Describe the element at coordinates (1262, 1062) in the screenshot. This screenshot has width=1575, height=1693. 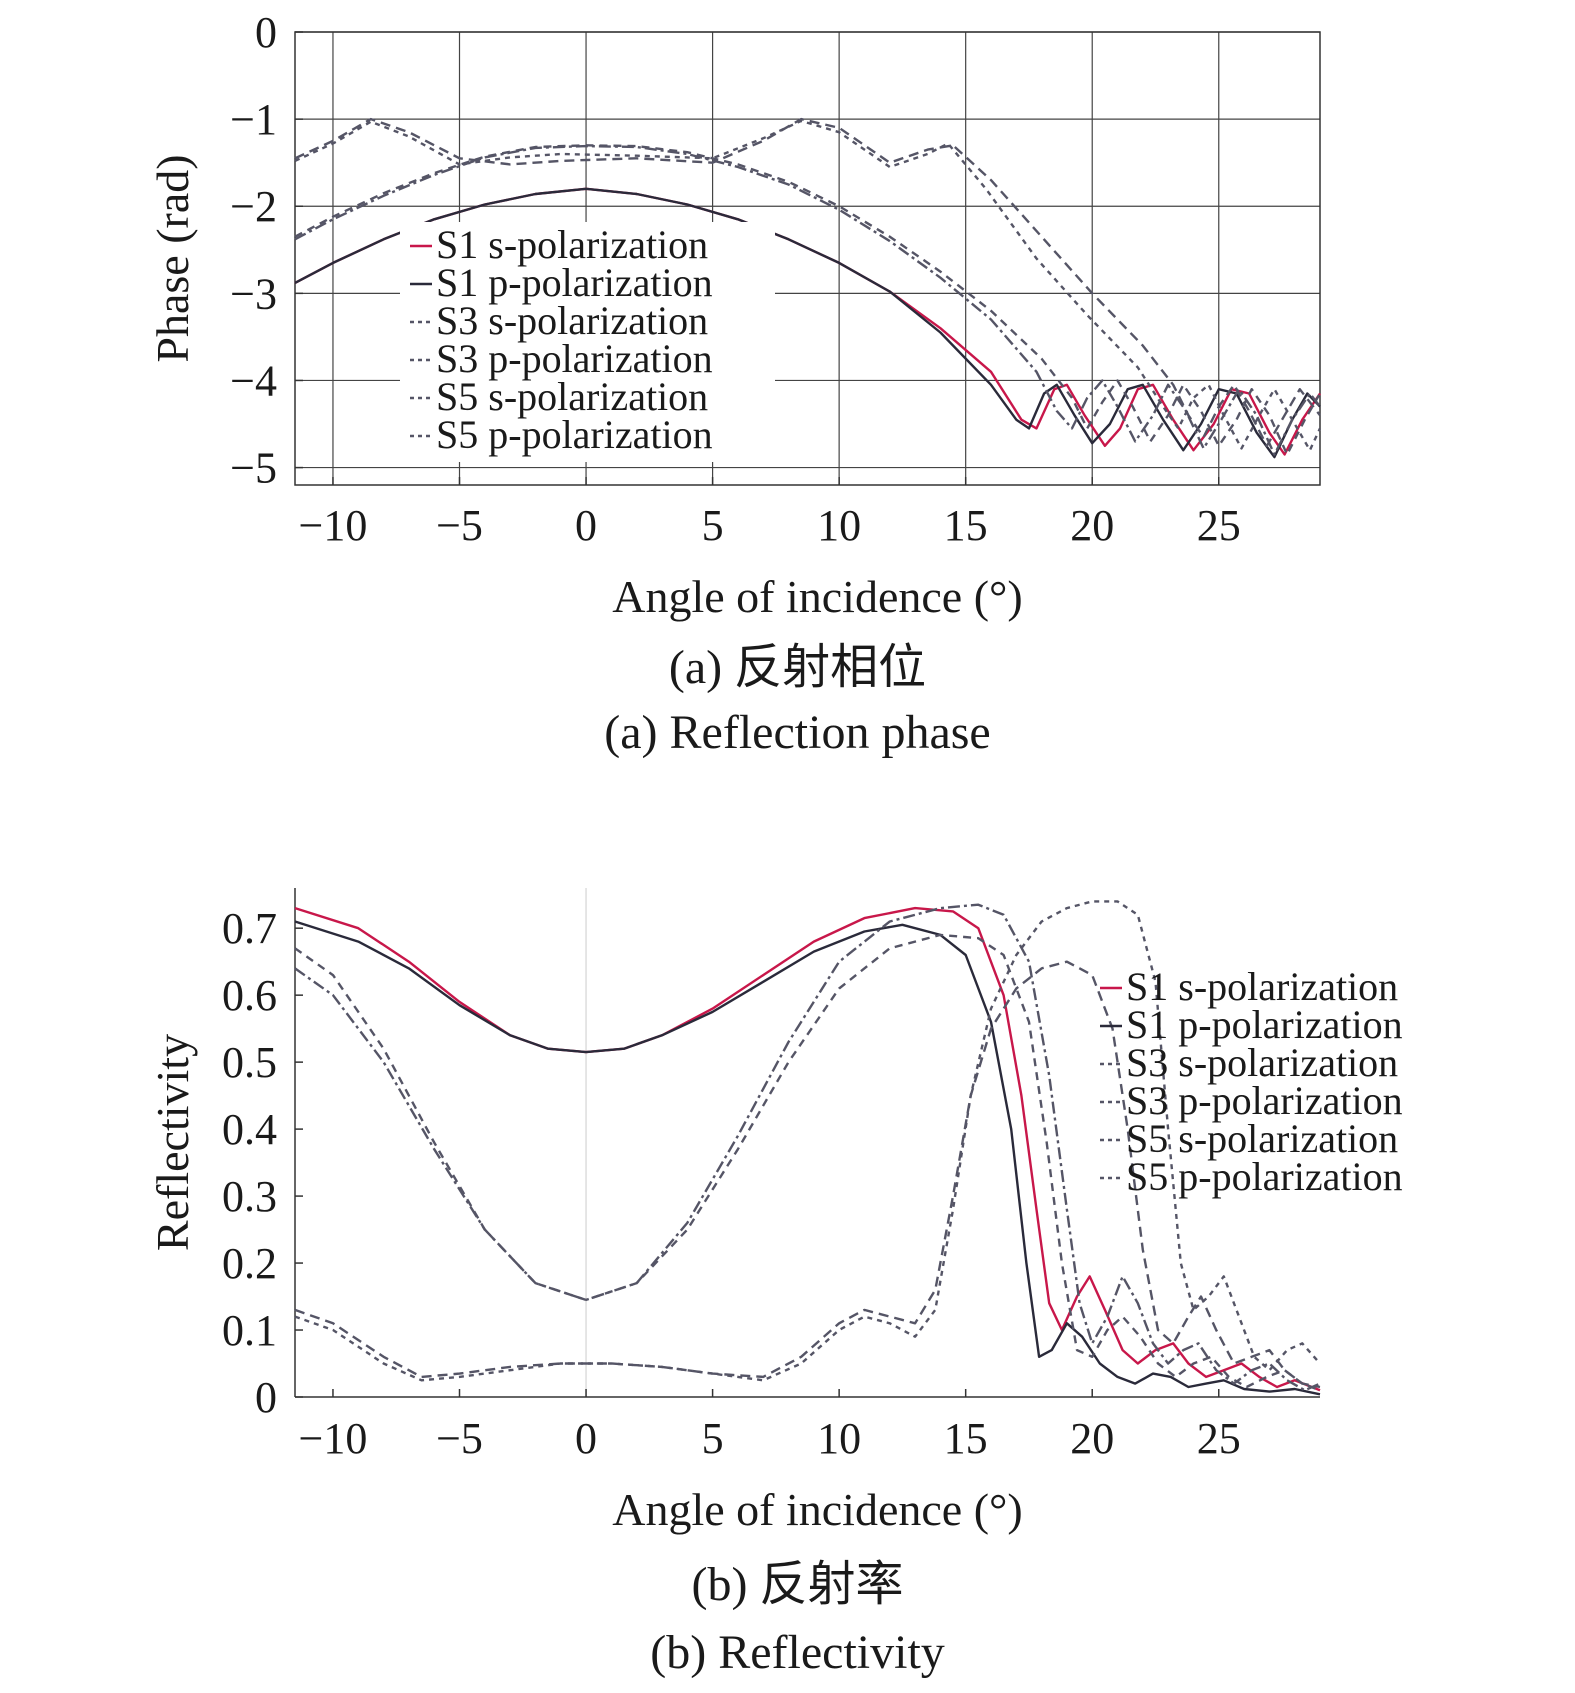
I see `reflectivity-legend-label-3: S3 s-polarization` at that location.